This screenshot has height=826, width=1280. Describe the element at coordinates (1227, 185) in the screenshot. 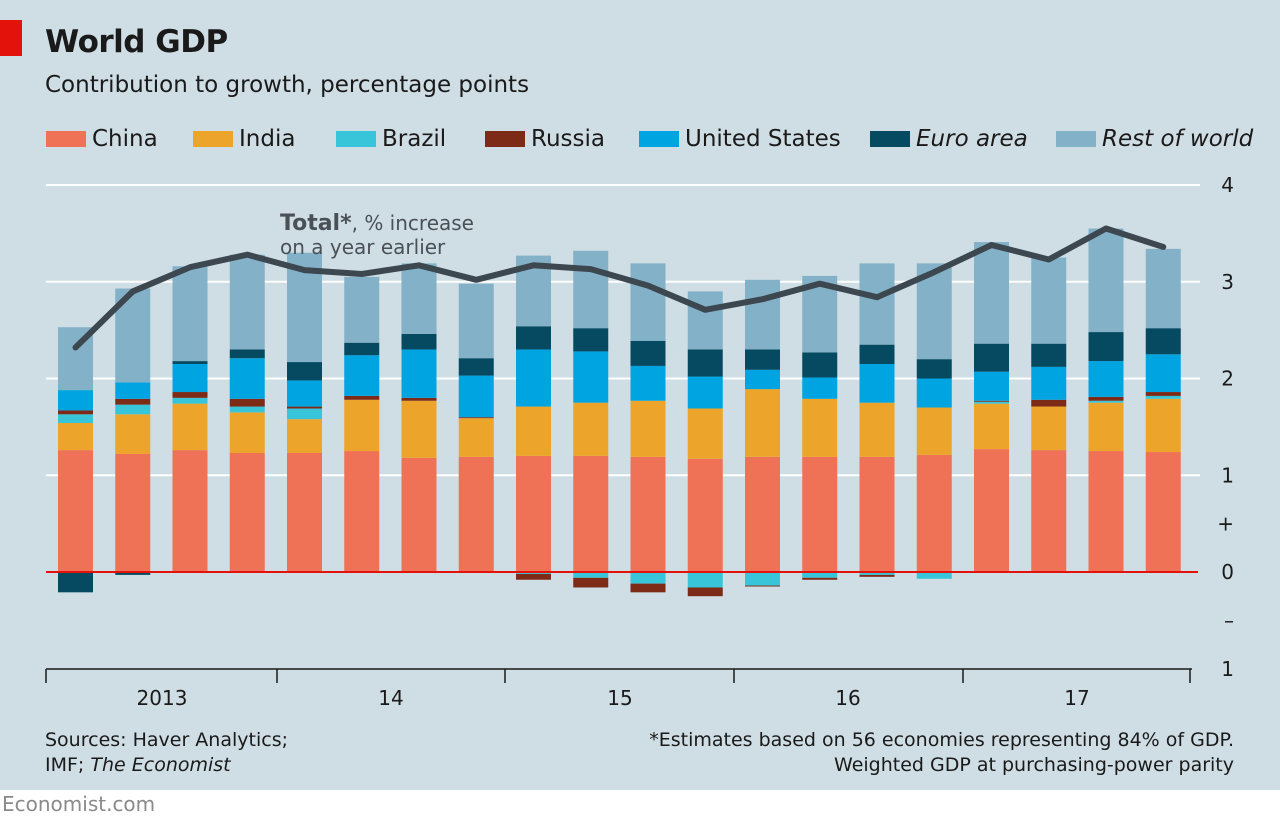

I see `y-tick-label: 4` at that location.